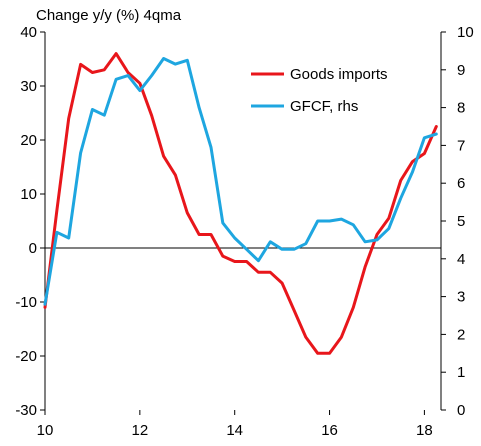 This screenshot has height=446, width=481. I want to click on left-tick-label: -10, so click(26, 302).